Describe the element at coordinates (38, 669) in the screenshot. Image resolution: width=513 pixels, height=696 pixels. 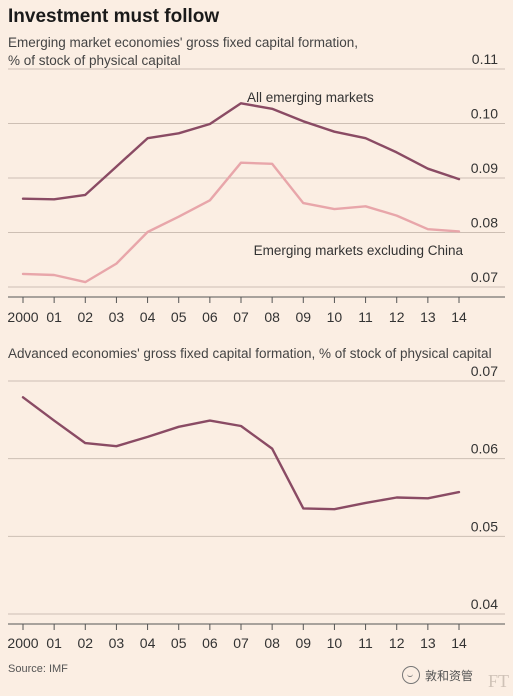
I see `source-note: Source: IMF` at that location.